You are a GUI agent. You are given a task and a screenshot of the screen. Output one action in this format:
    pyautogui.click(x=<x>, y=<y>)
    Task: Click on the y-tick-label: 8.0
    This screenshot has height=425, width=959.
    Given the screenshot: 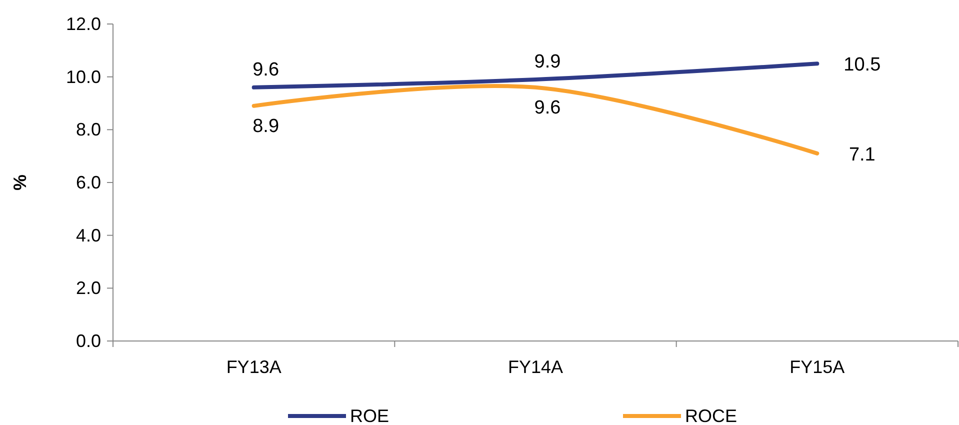 What is the action you would take?
    pyautogui.click(x=88, y=130)
    